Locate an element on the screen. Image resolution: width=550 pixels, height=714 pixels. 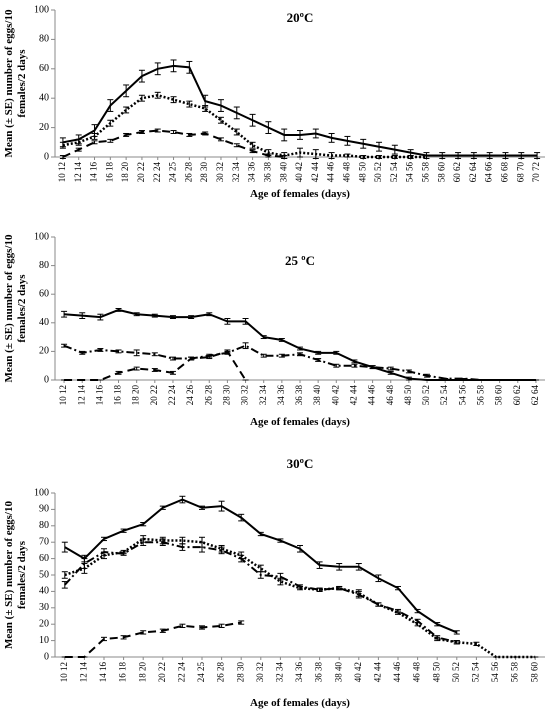
y-tick-label: 40 is located at coordinates (44, 591).